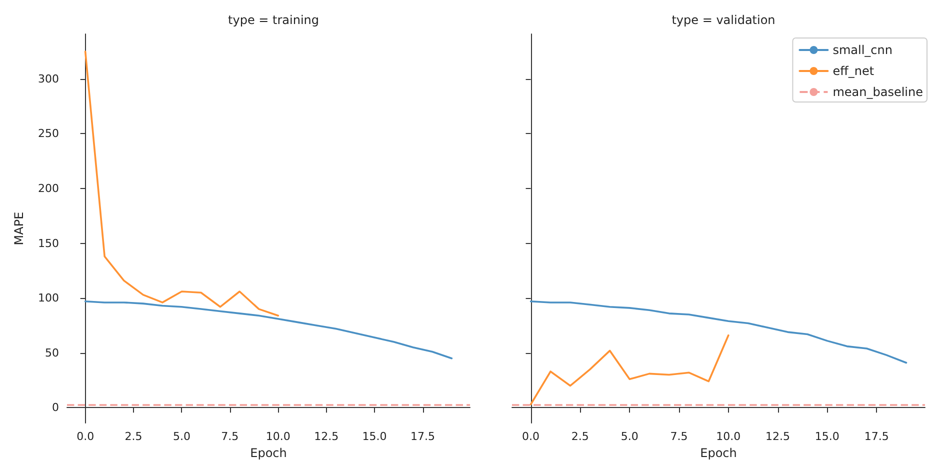 This screenshot has height=465, width=929. Describe the element at coordinates (48, 243) in the screenshot. I see `y-tick-label: 150` at that location.